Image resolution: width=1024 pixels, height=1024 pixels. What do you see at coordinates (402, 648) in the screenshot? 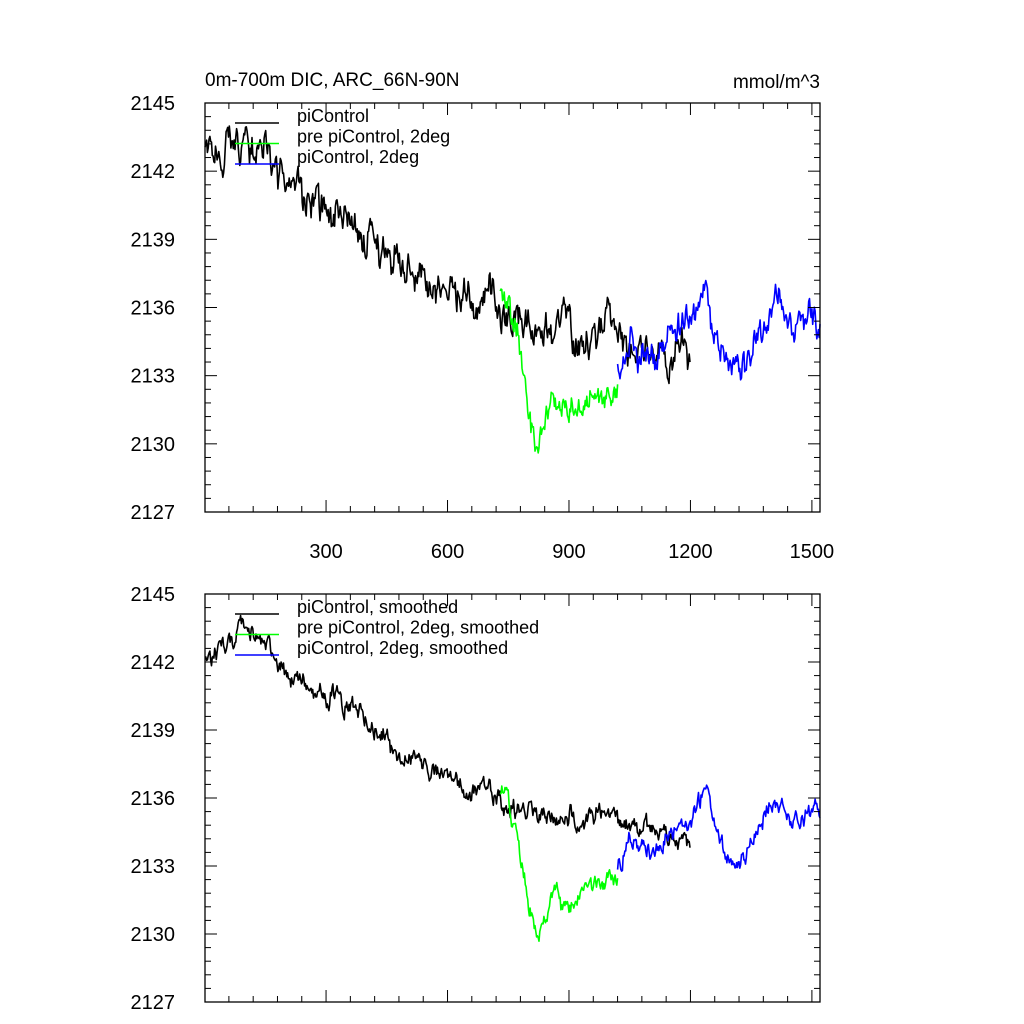
I see `legend-label: piControl, 2deg, smoothed` at bounding box center [402, 648].